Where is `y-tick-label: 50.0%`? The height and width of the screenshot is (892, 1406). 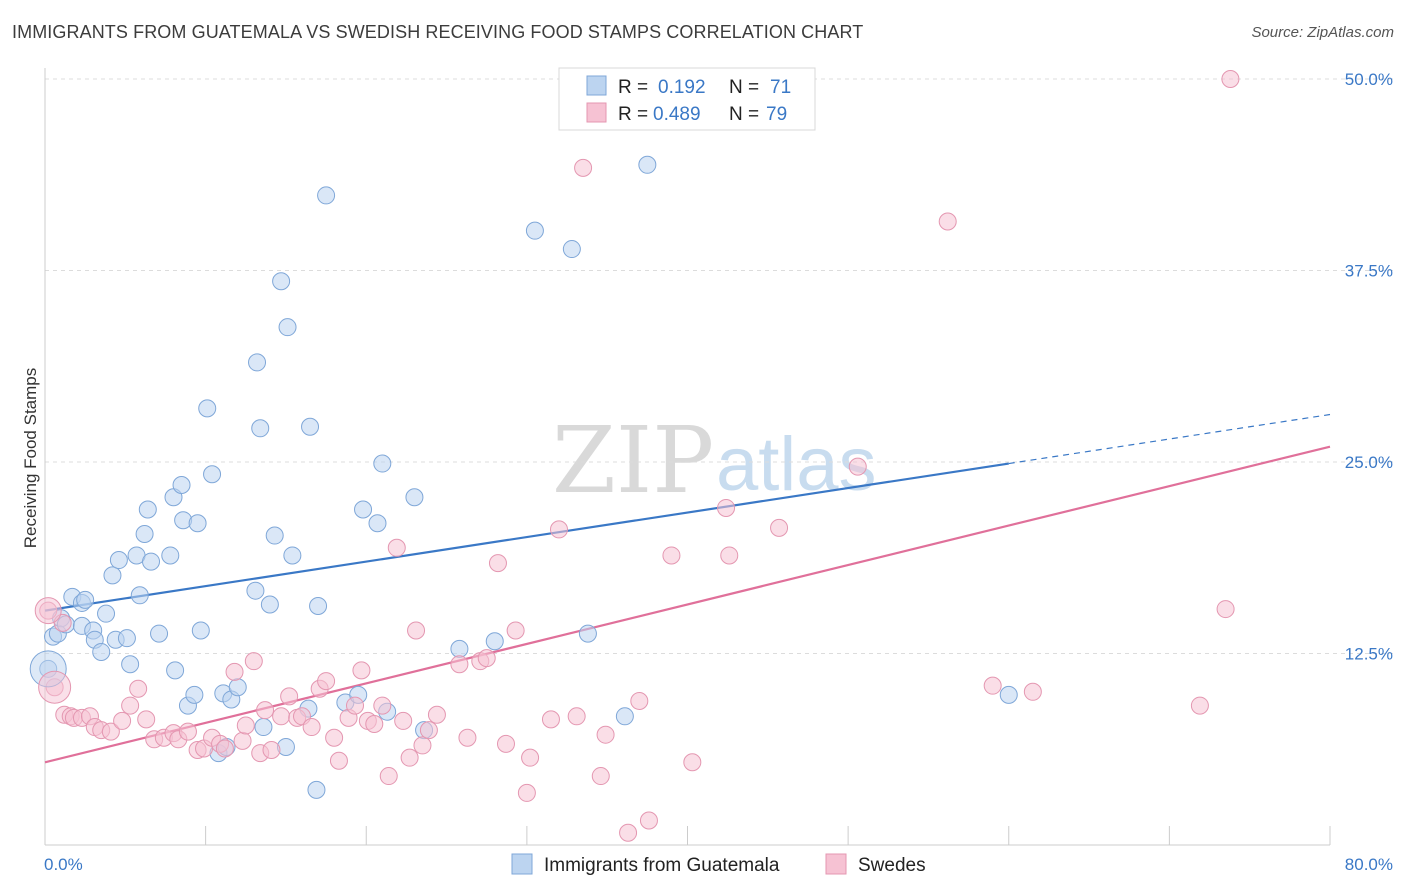 y-tick-label: 50.0% is located at coordinates (1369, 79).